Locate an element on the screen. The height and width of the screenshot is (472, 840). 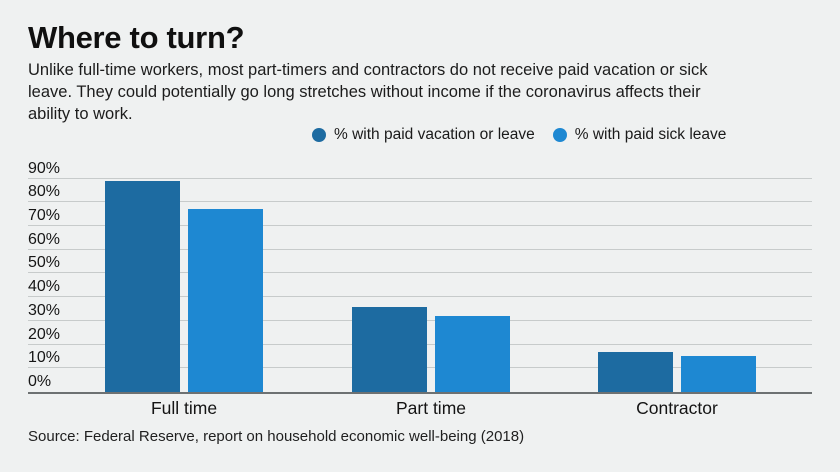
y-tick-label: 40% is located at coordinates (44, 286).